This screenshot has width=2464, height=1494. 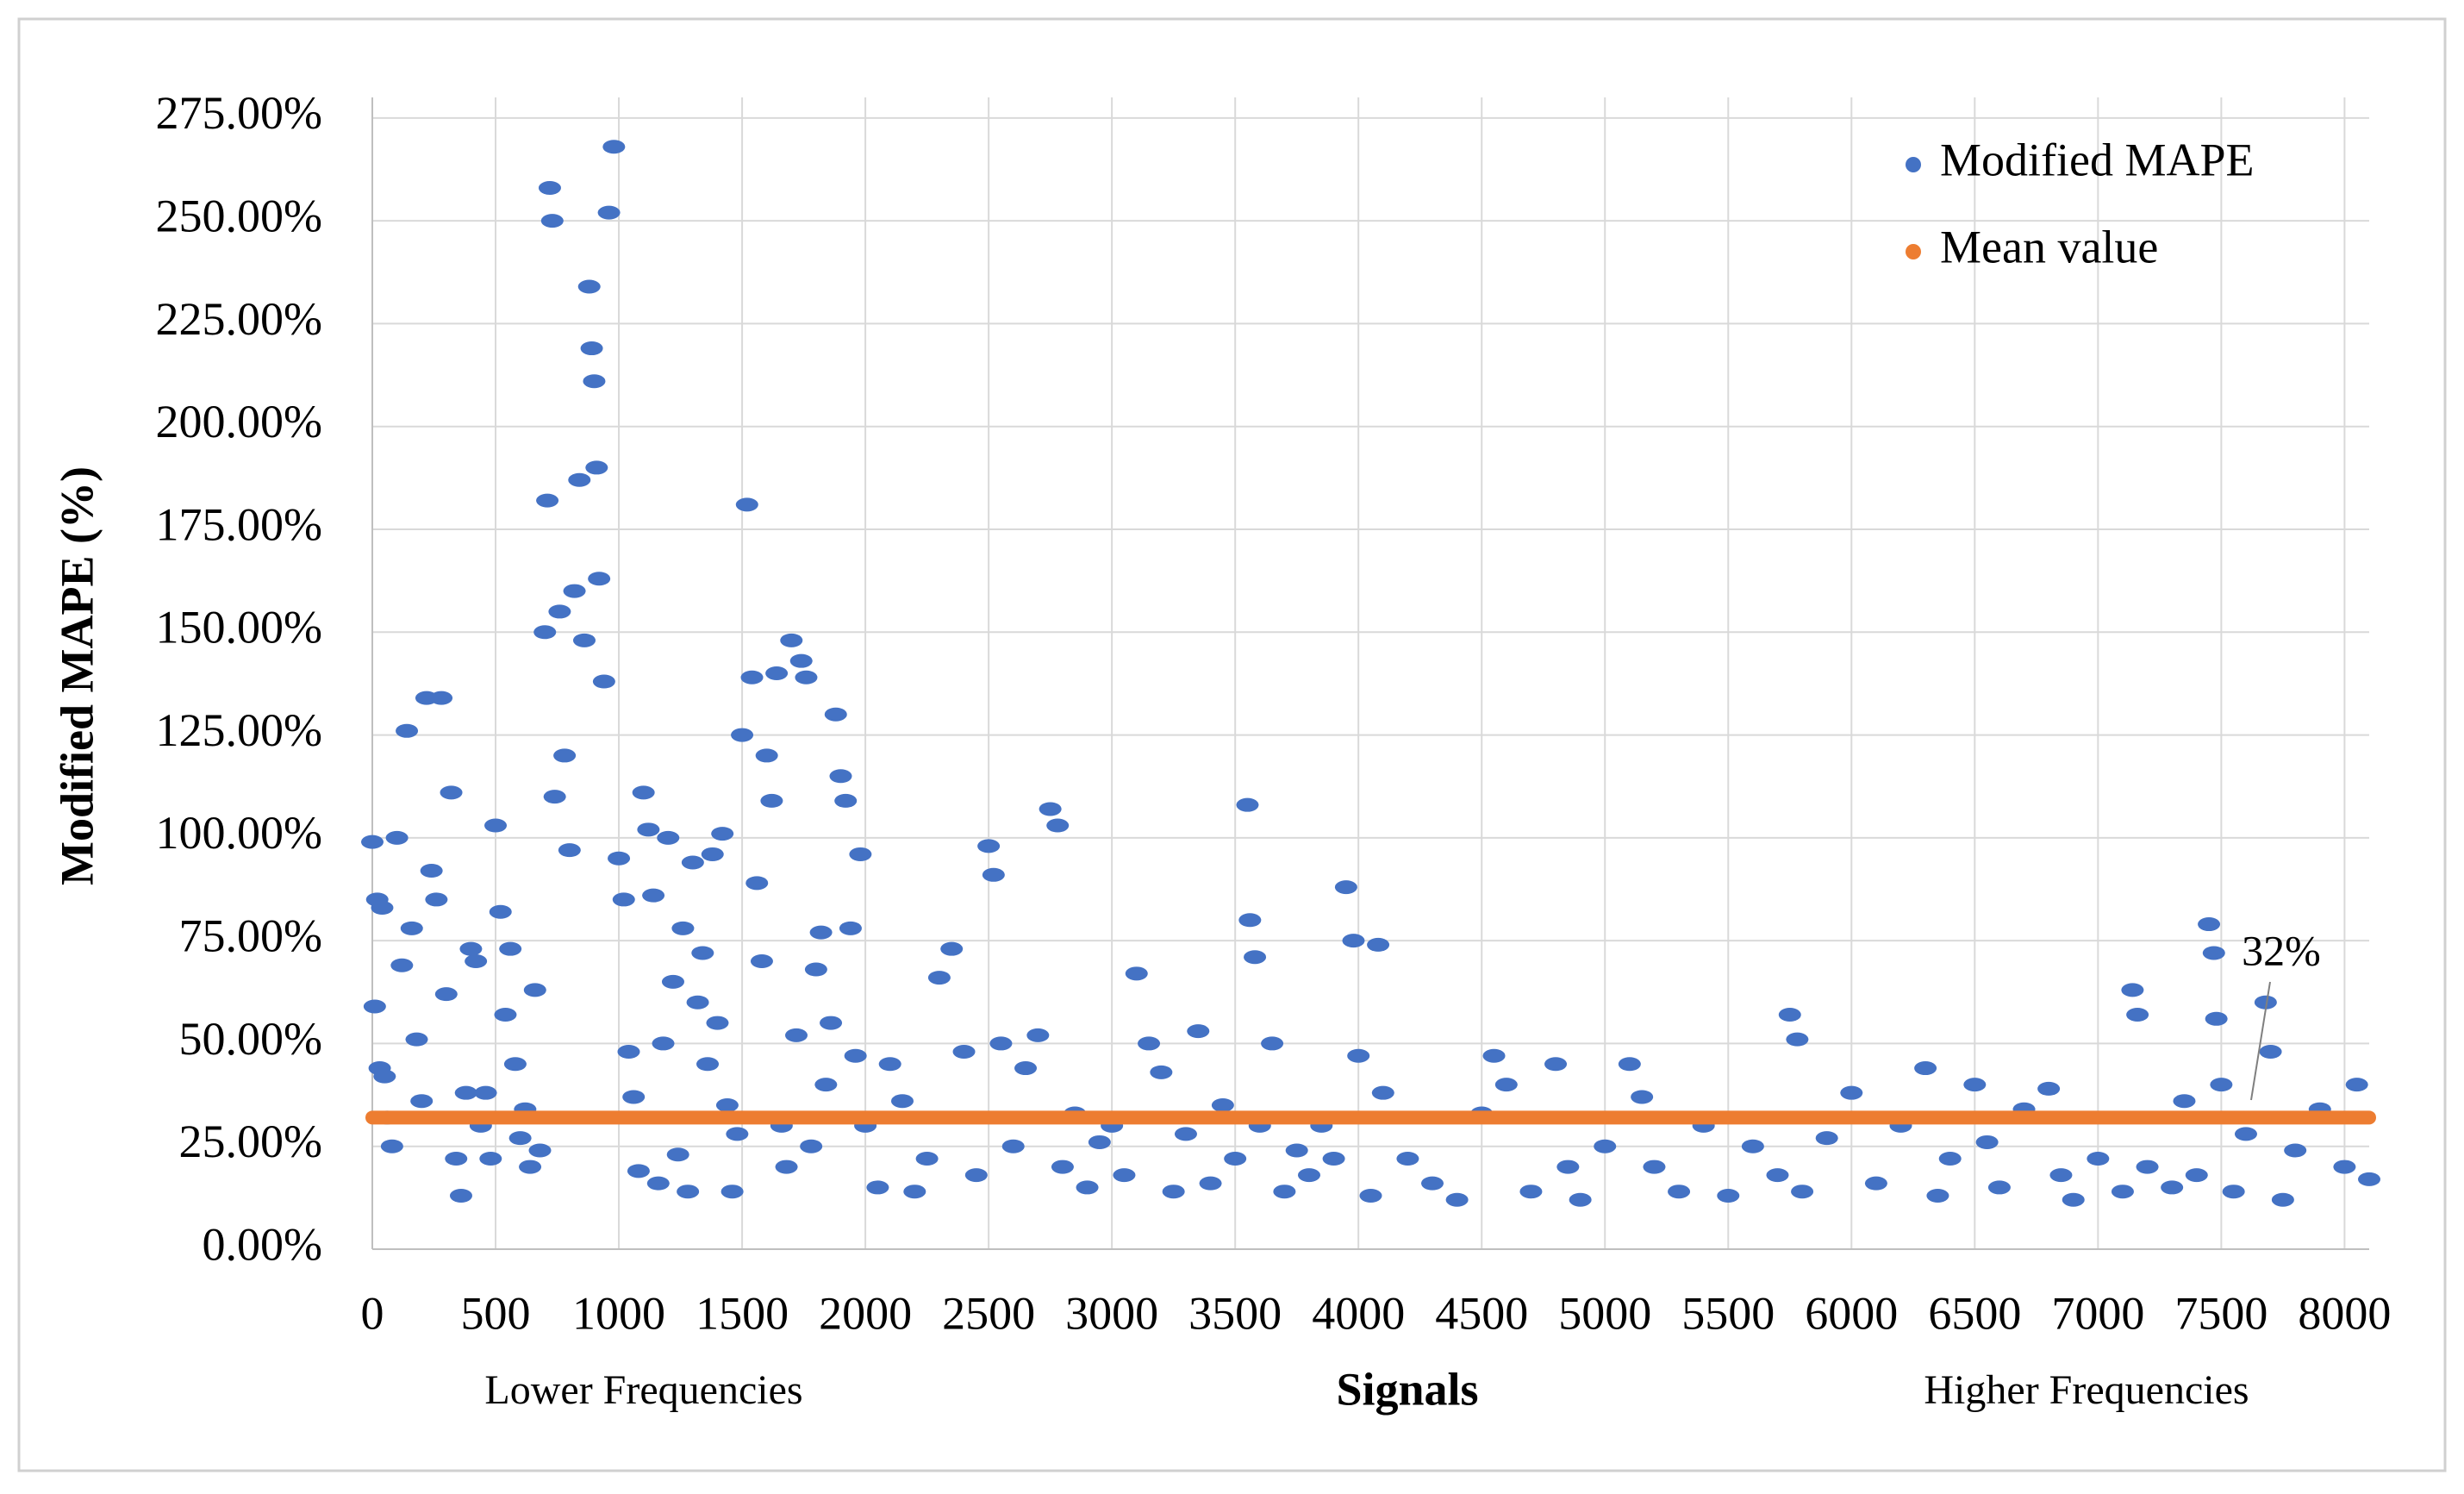 I want to click on y-tick-label: 150.00%, so click(x=239, y=627).